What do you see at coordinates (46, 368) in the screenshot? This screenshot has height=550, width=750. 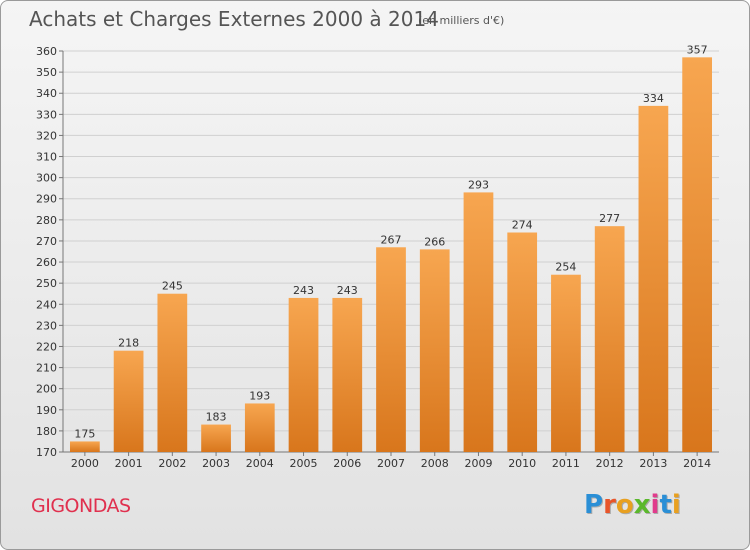 I see `y-tick-label: 210` at bounding box center [46, 368].